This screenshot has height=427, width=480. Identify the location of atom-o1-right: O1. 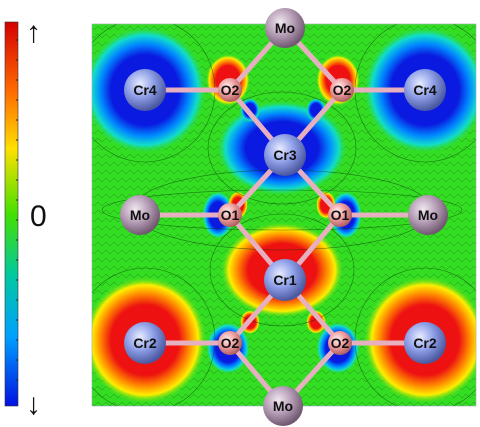
(340, 215).